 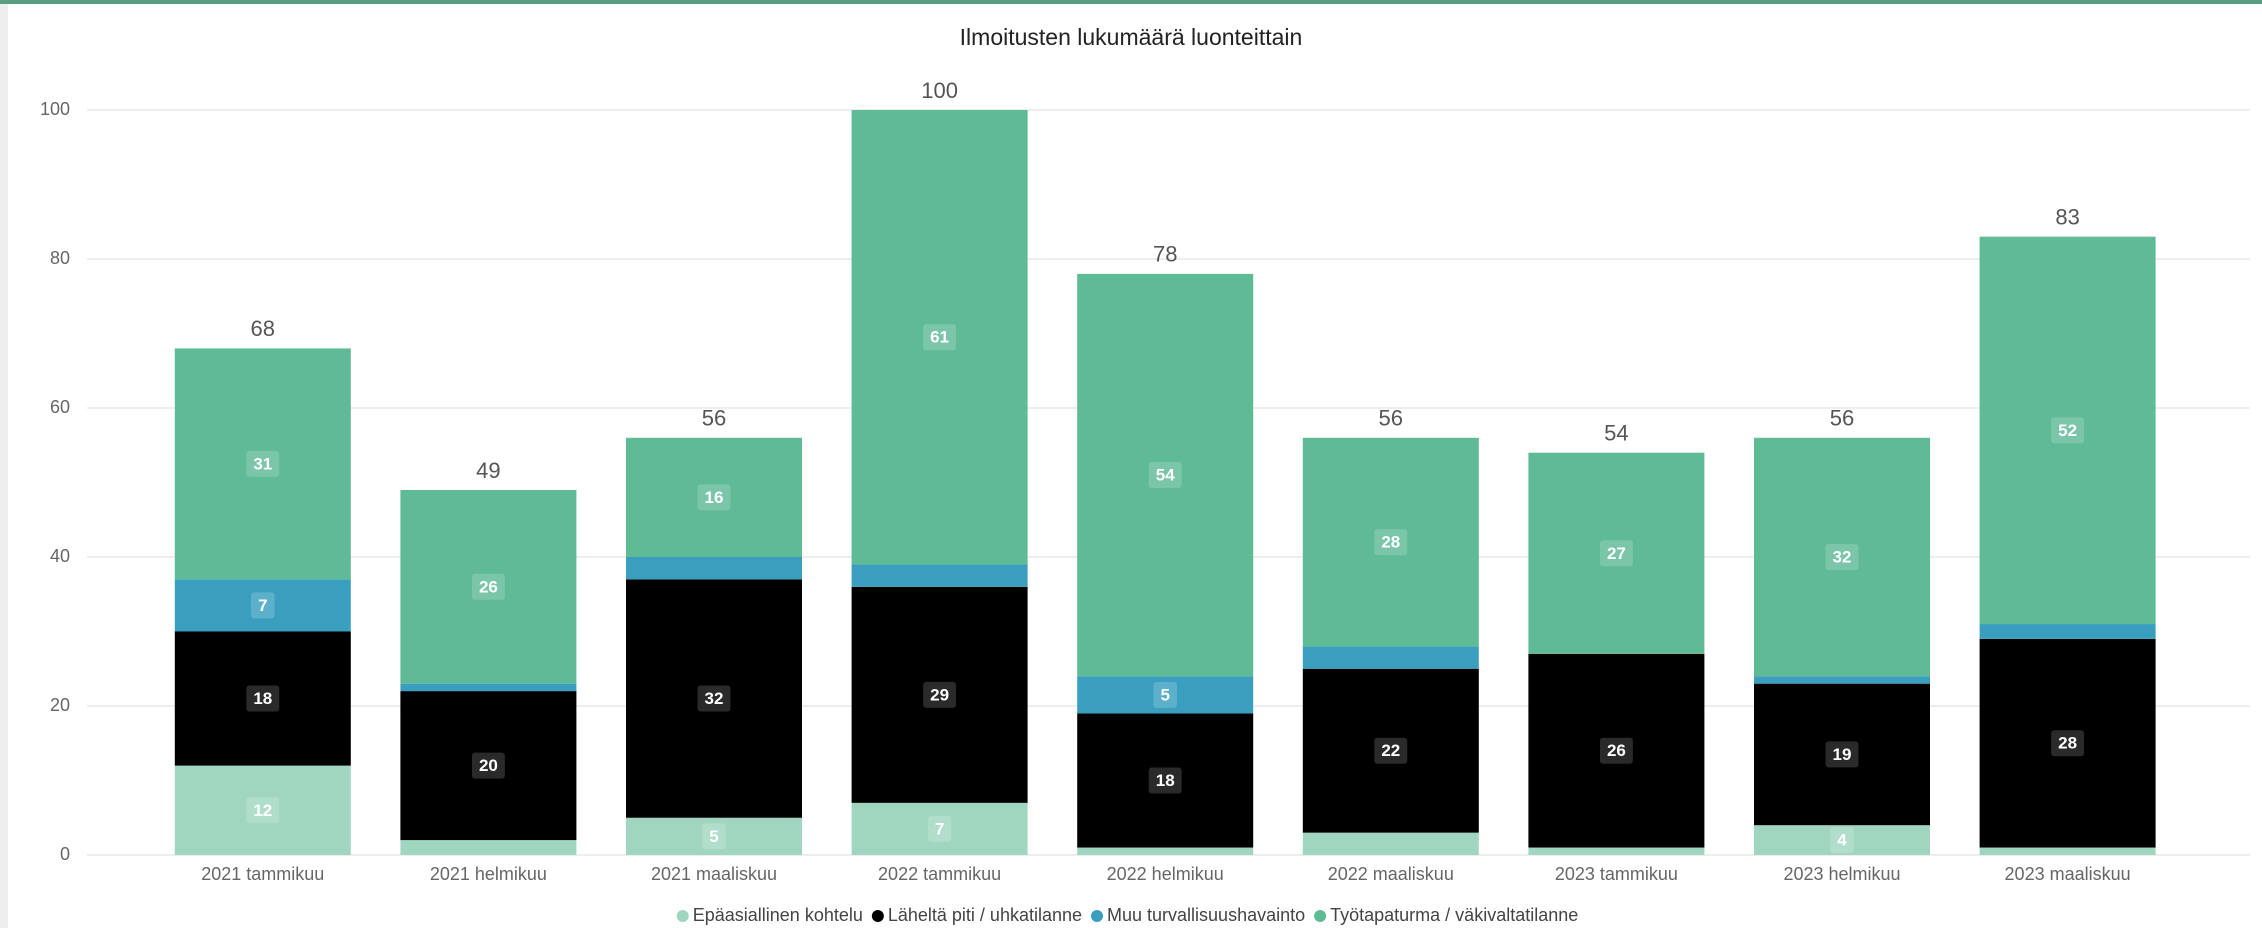 I want to click on x-tick-label: 2022 tammikuu, so click(x=939, y=874).